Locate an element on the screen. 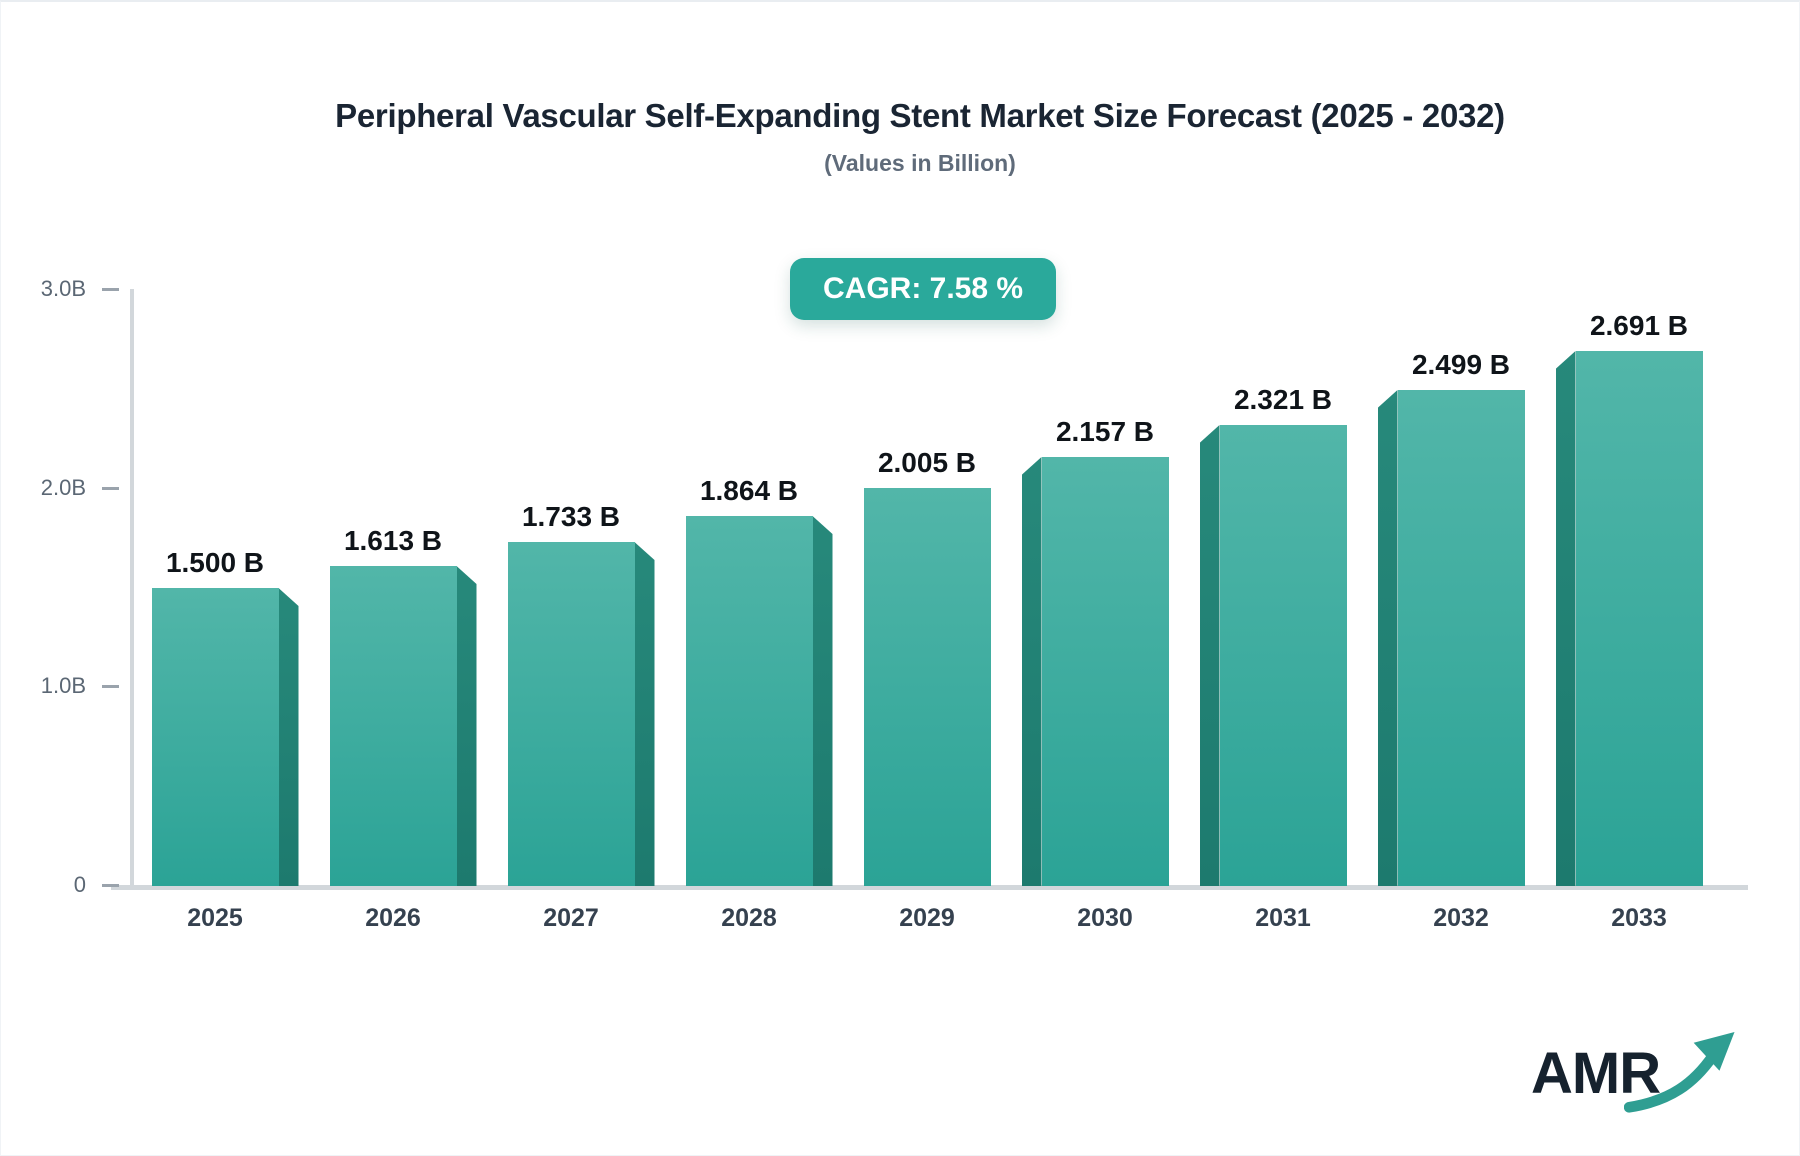 This screenshot has height=1156, width=1800. brand-logo-text: AMR is located at coordinates (1596, 1073).